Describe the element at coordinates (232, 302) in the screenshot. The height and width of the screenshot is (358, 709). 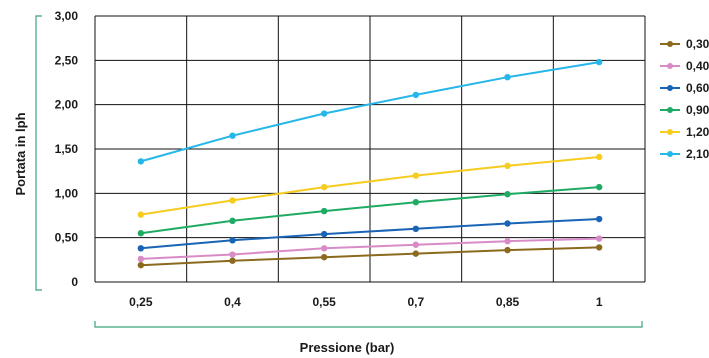
I see `x-tick-label: 0,4` at that location.